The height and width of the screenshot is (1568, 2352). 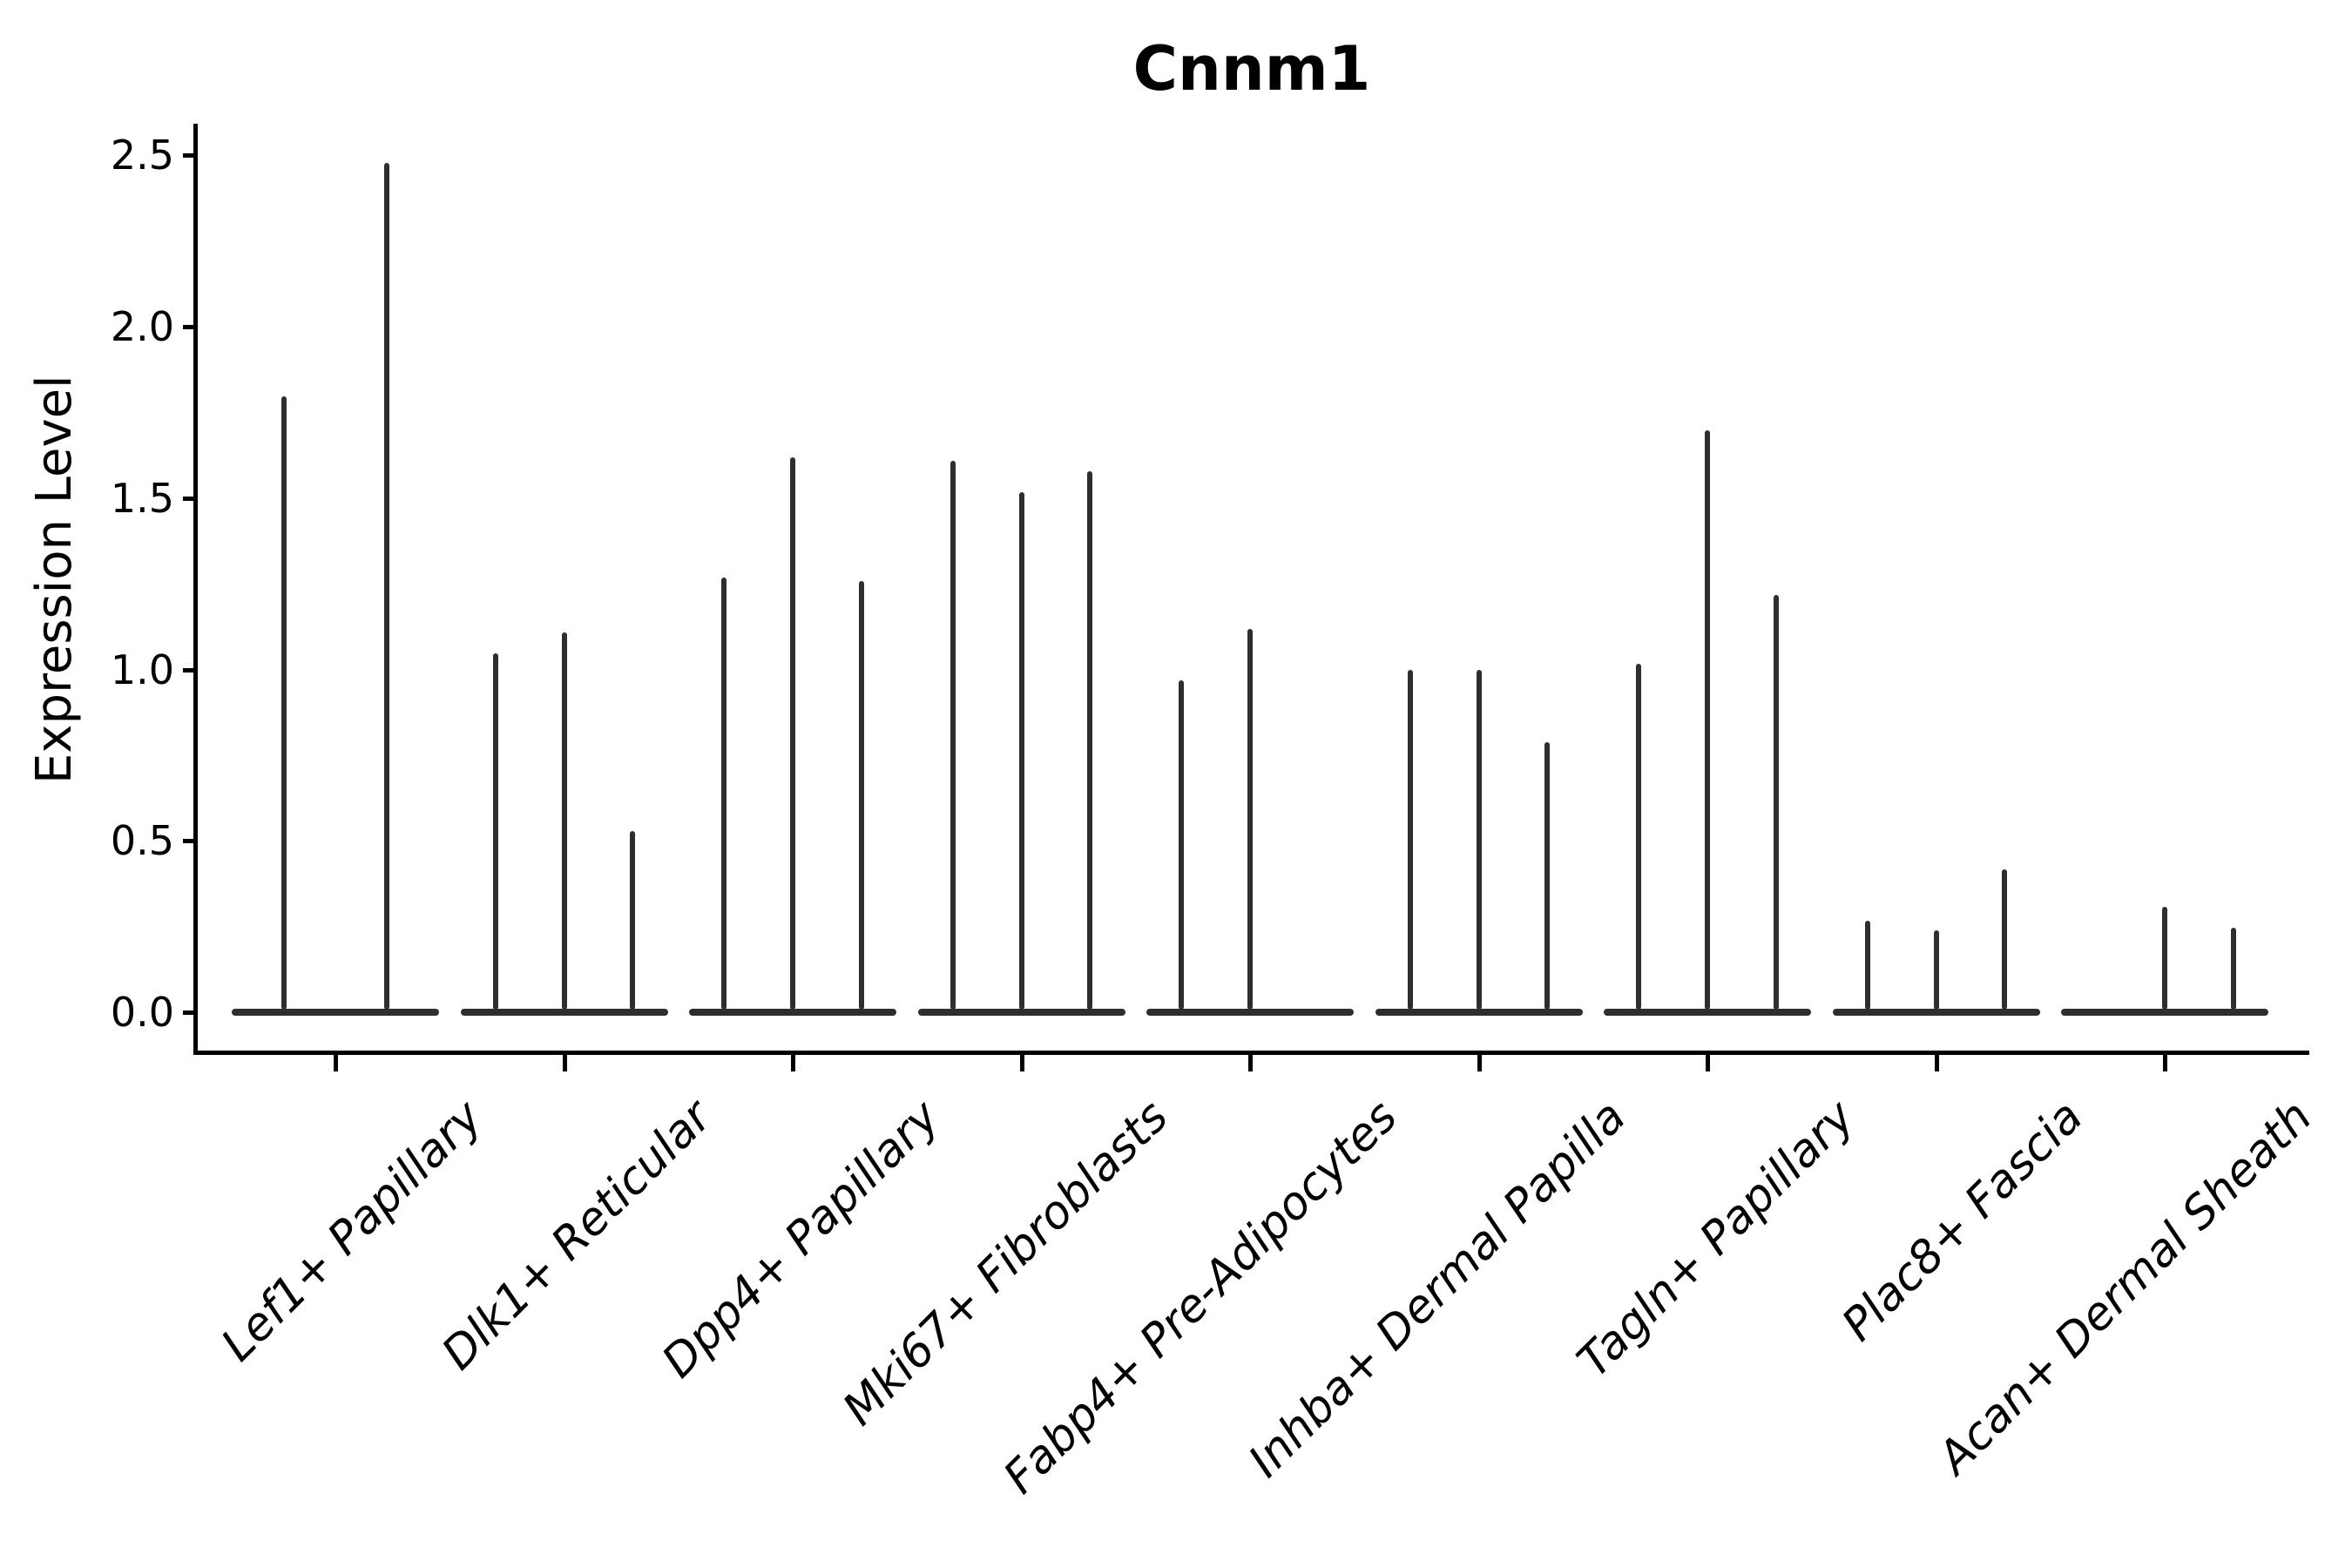 I want to click on y-axis-spine, so click(x=195, y=589).